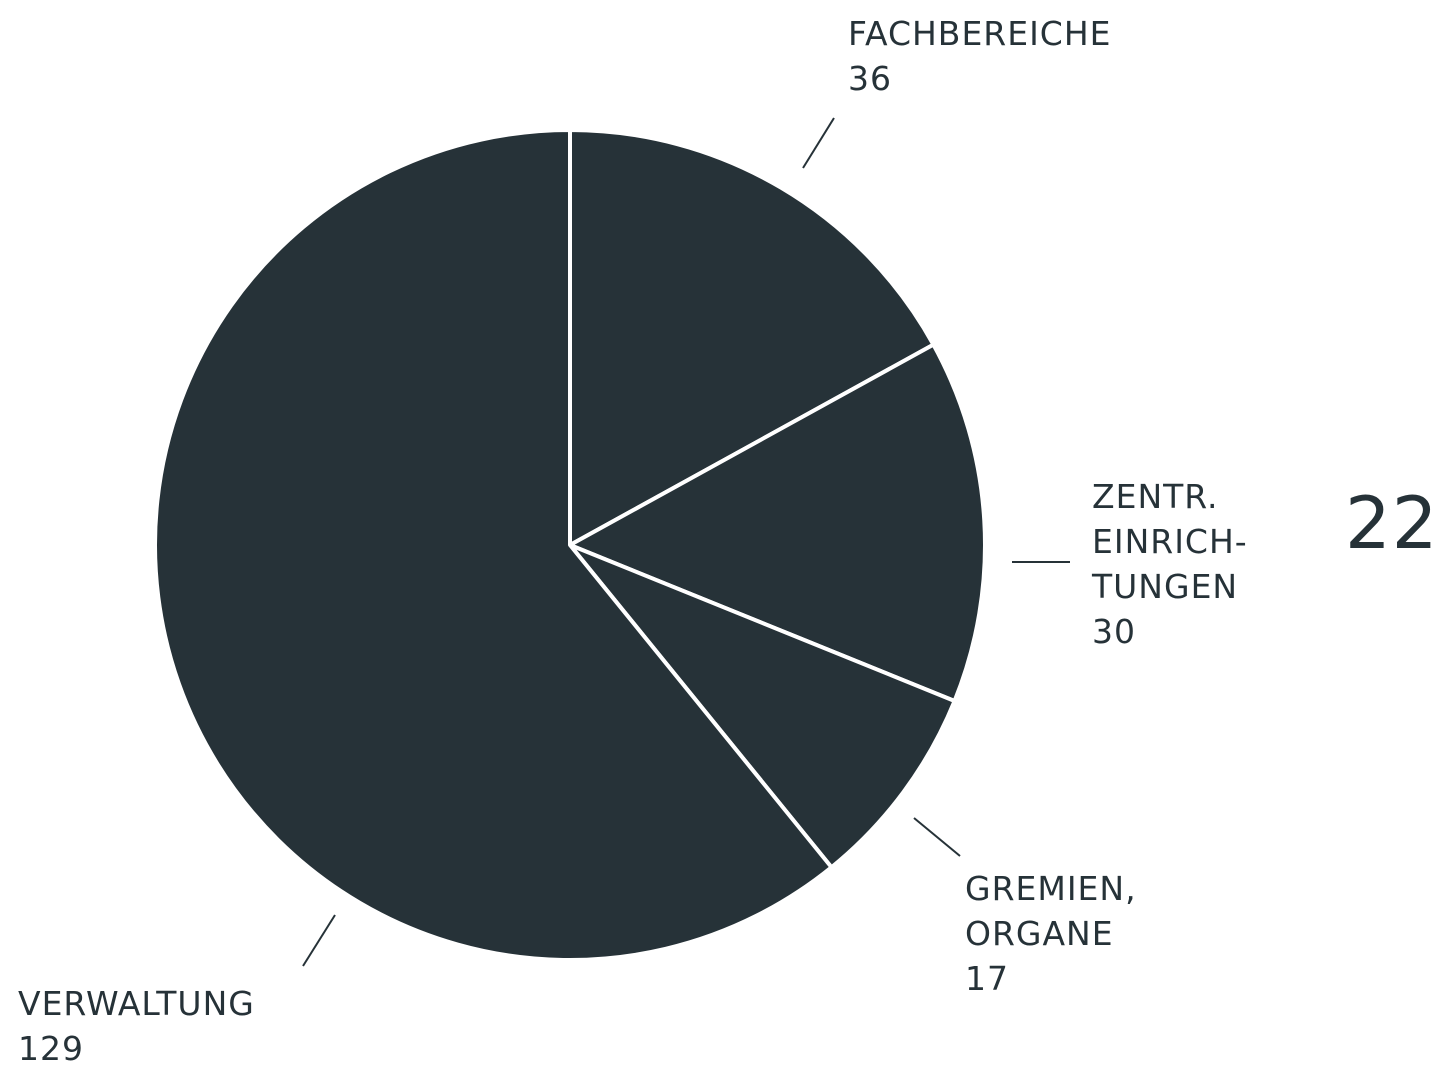 Image resolution: width=1442 pixels, height=1065 pixels. I want to click on value-label: 30, so click(1114, 631).